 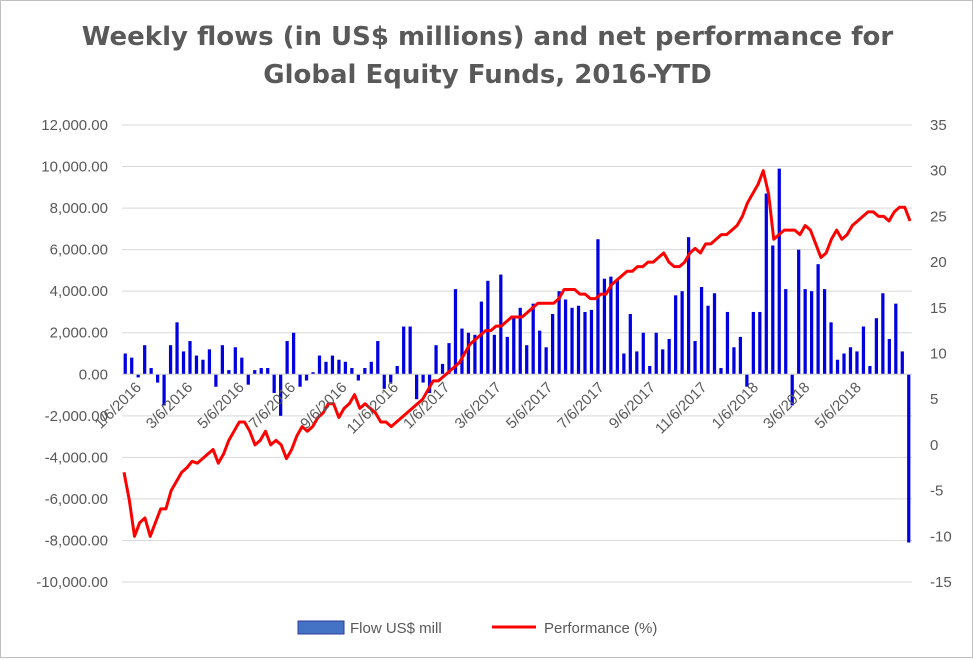 What do you see at coordinates (681, 408) in the screenshot?
I see `x-tick-label: 11/6/2017` at bounding box center [681, 408].